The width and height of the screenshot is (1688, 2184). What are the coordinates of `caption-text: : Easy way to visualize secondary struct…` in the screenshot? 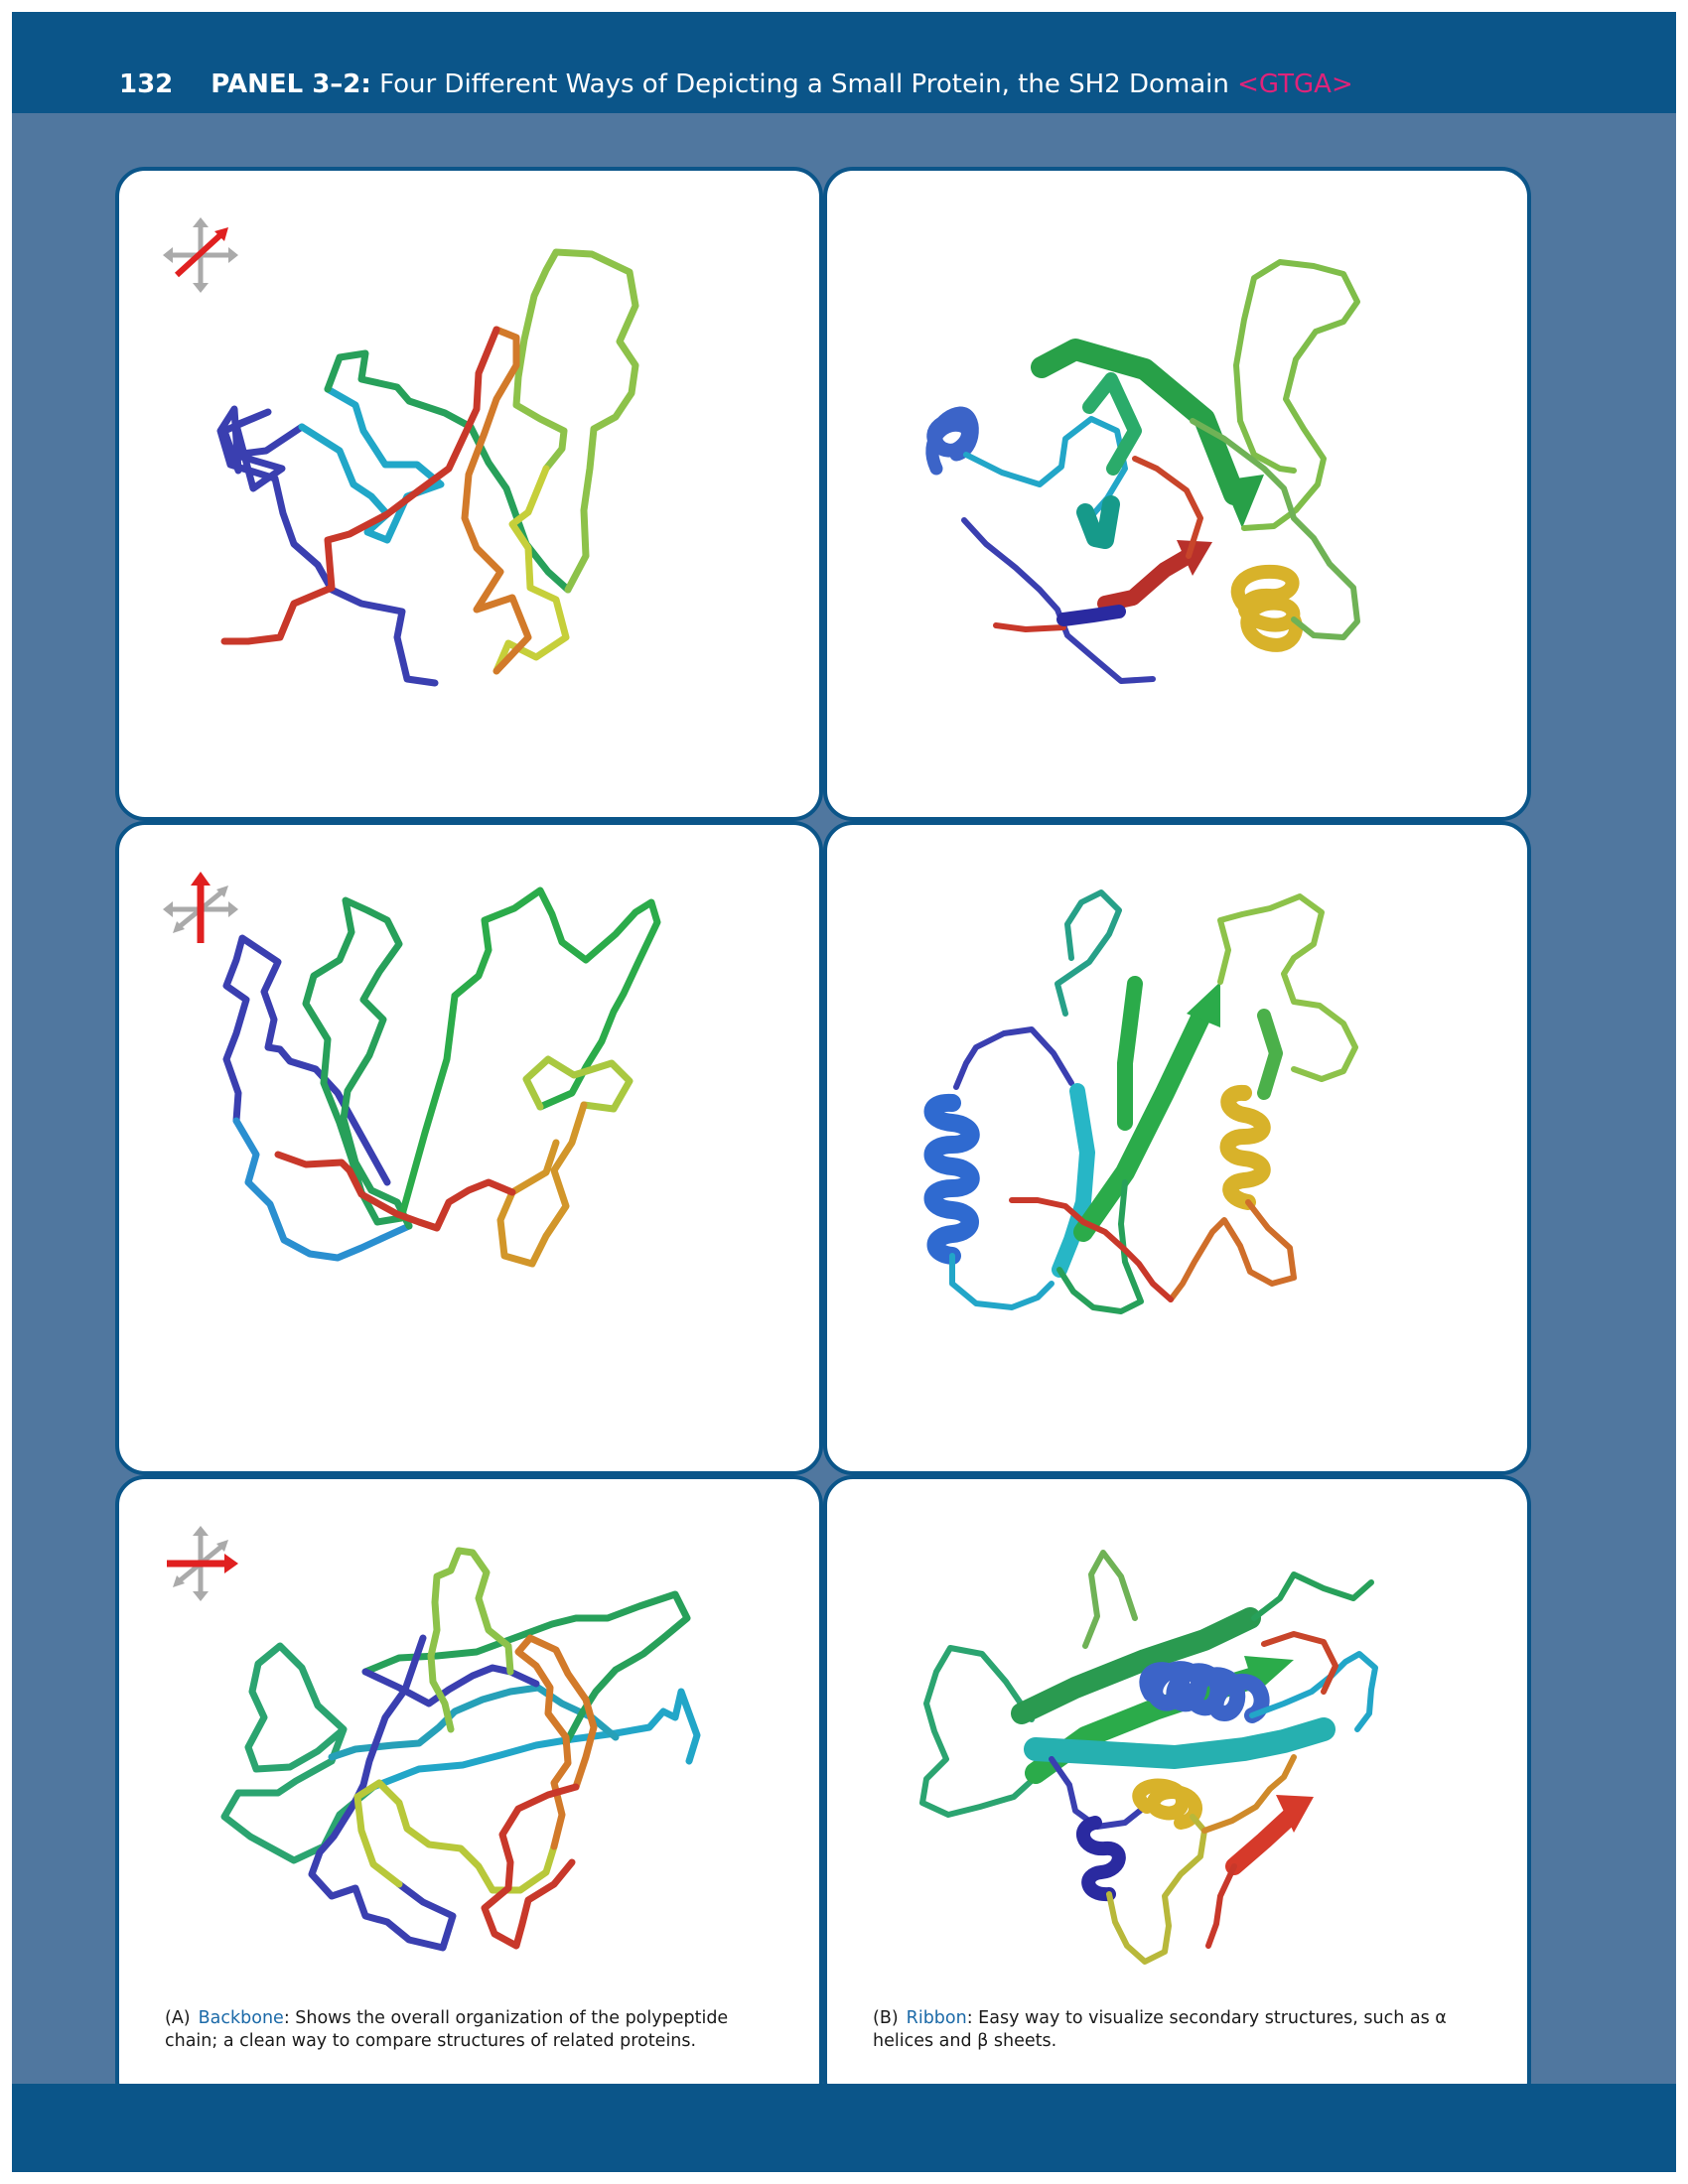 It's located at (1160, 2029).